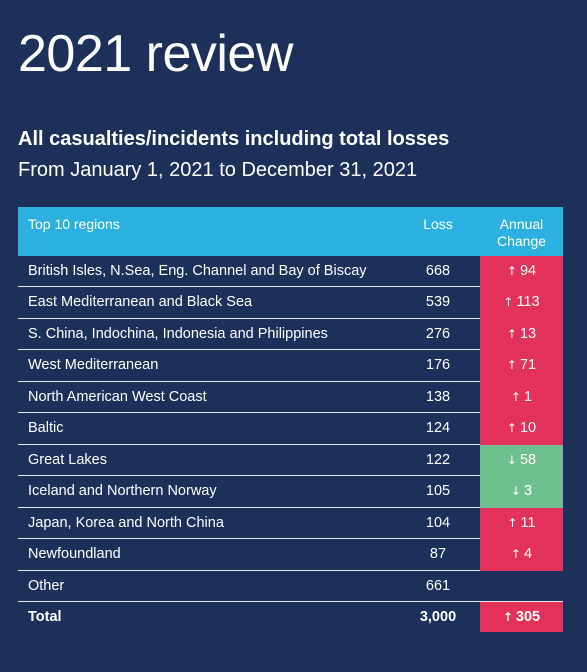  Describe the element at coordinates (290, 555) in the screenshot. I see `table-row: Newfoundland 87 ↑ 4` at that location.